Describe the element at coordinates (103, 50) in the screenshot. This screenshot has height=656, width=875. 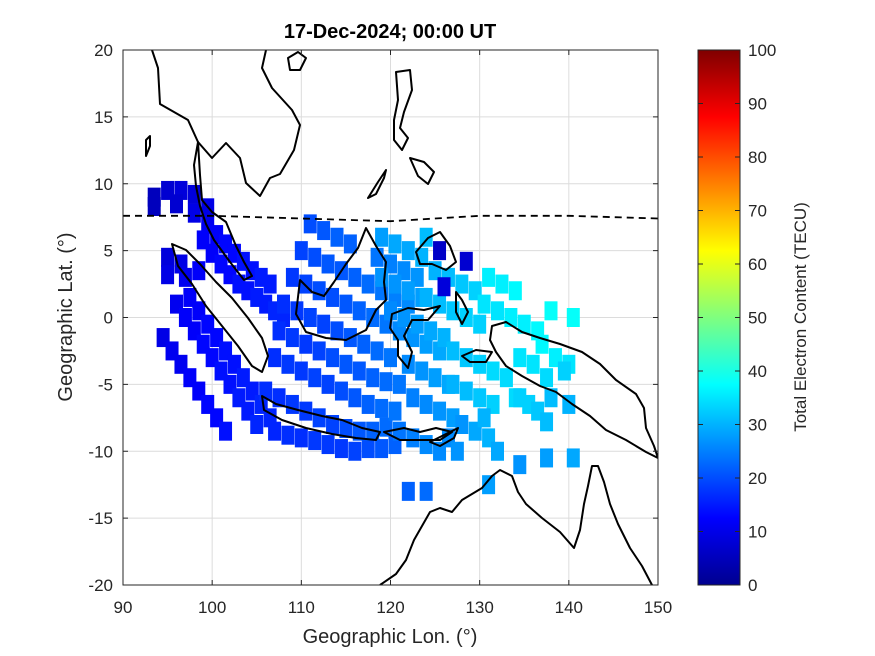
I see `y-tick-label: 20` at that location.